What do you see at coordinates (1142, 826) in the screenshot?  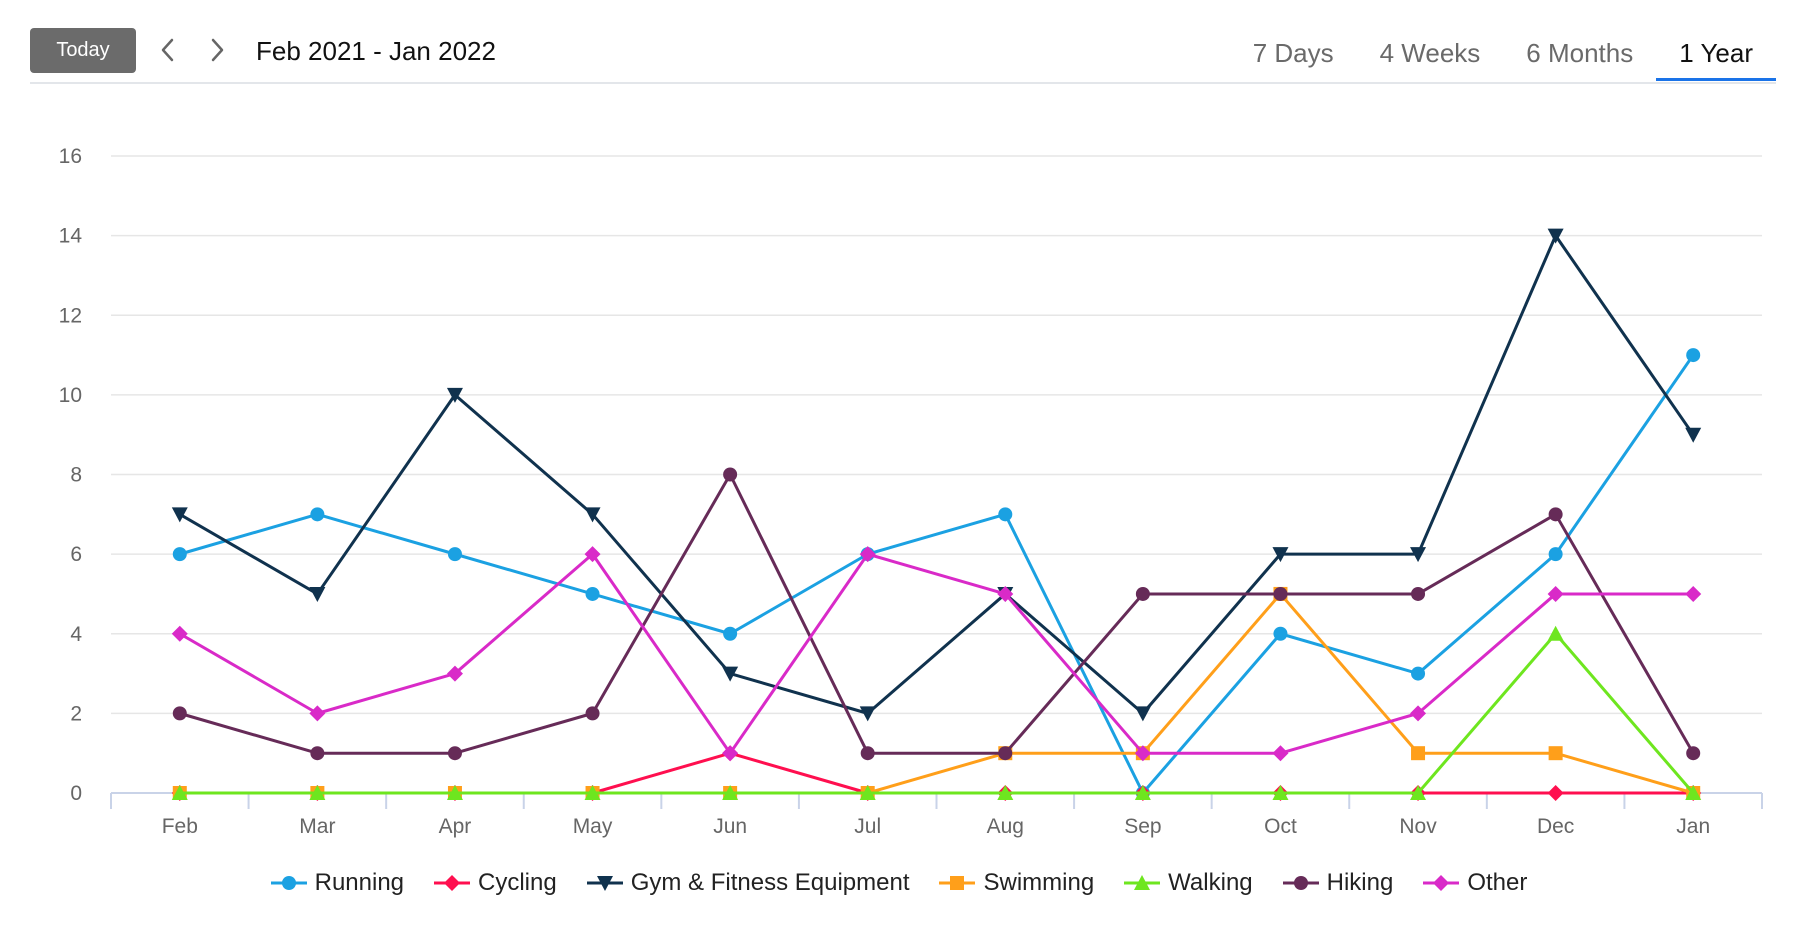 I see `x-tick-label: Sep` at bounding box center [1142, 826].